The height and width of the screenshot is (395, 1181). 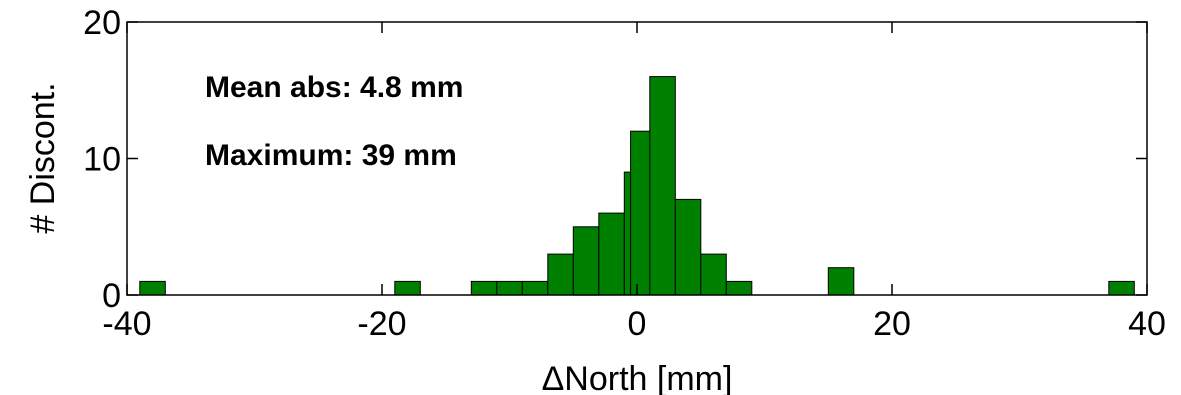 I want to click on y-axis-label: # Discont., so click(x=43, y=157).